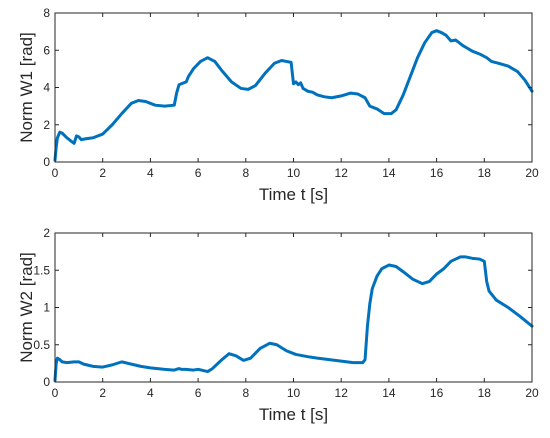 This screenshot has width=550, height=438. What do you see at coordinates (41, 270) in the screenshot?
I see `y-tick-label: 1.5` at bounding box center [41, 270].